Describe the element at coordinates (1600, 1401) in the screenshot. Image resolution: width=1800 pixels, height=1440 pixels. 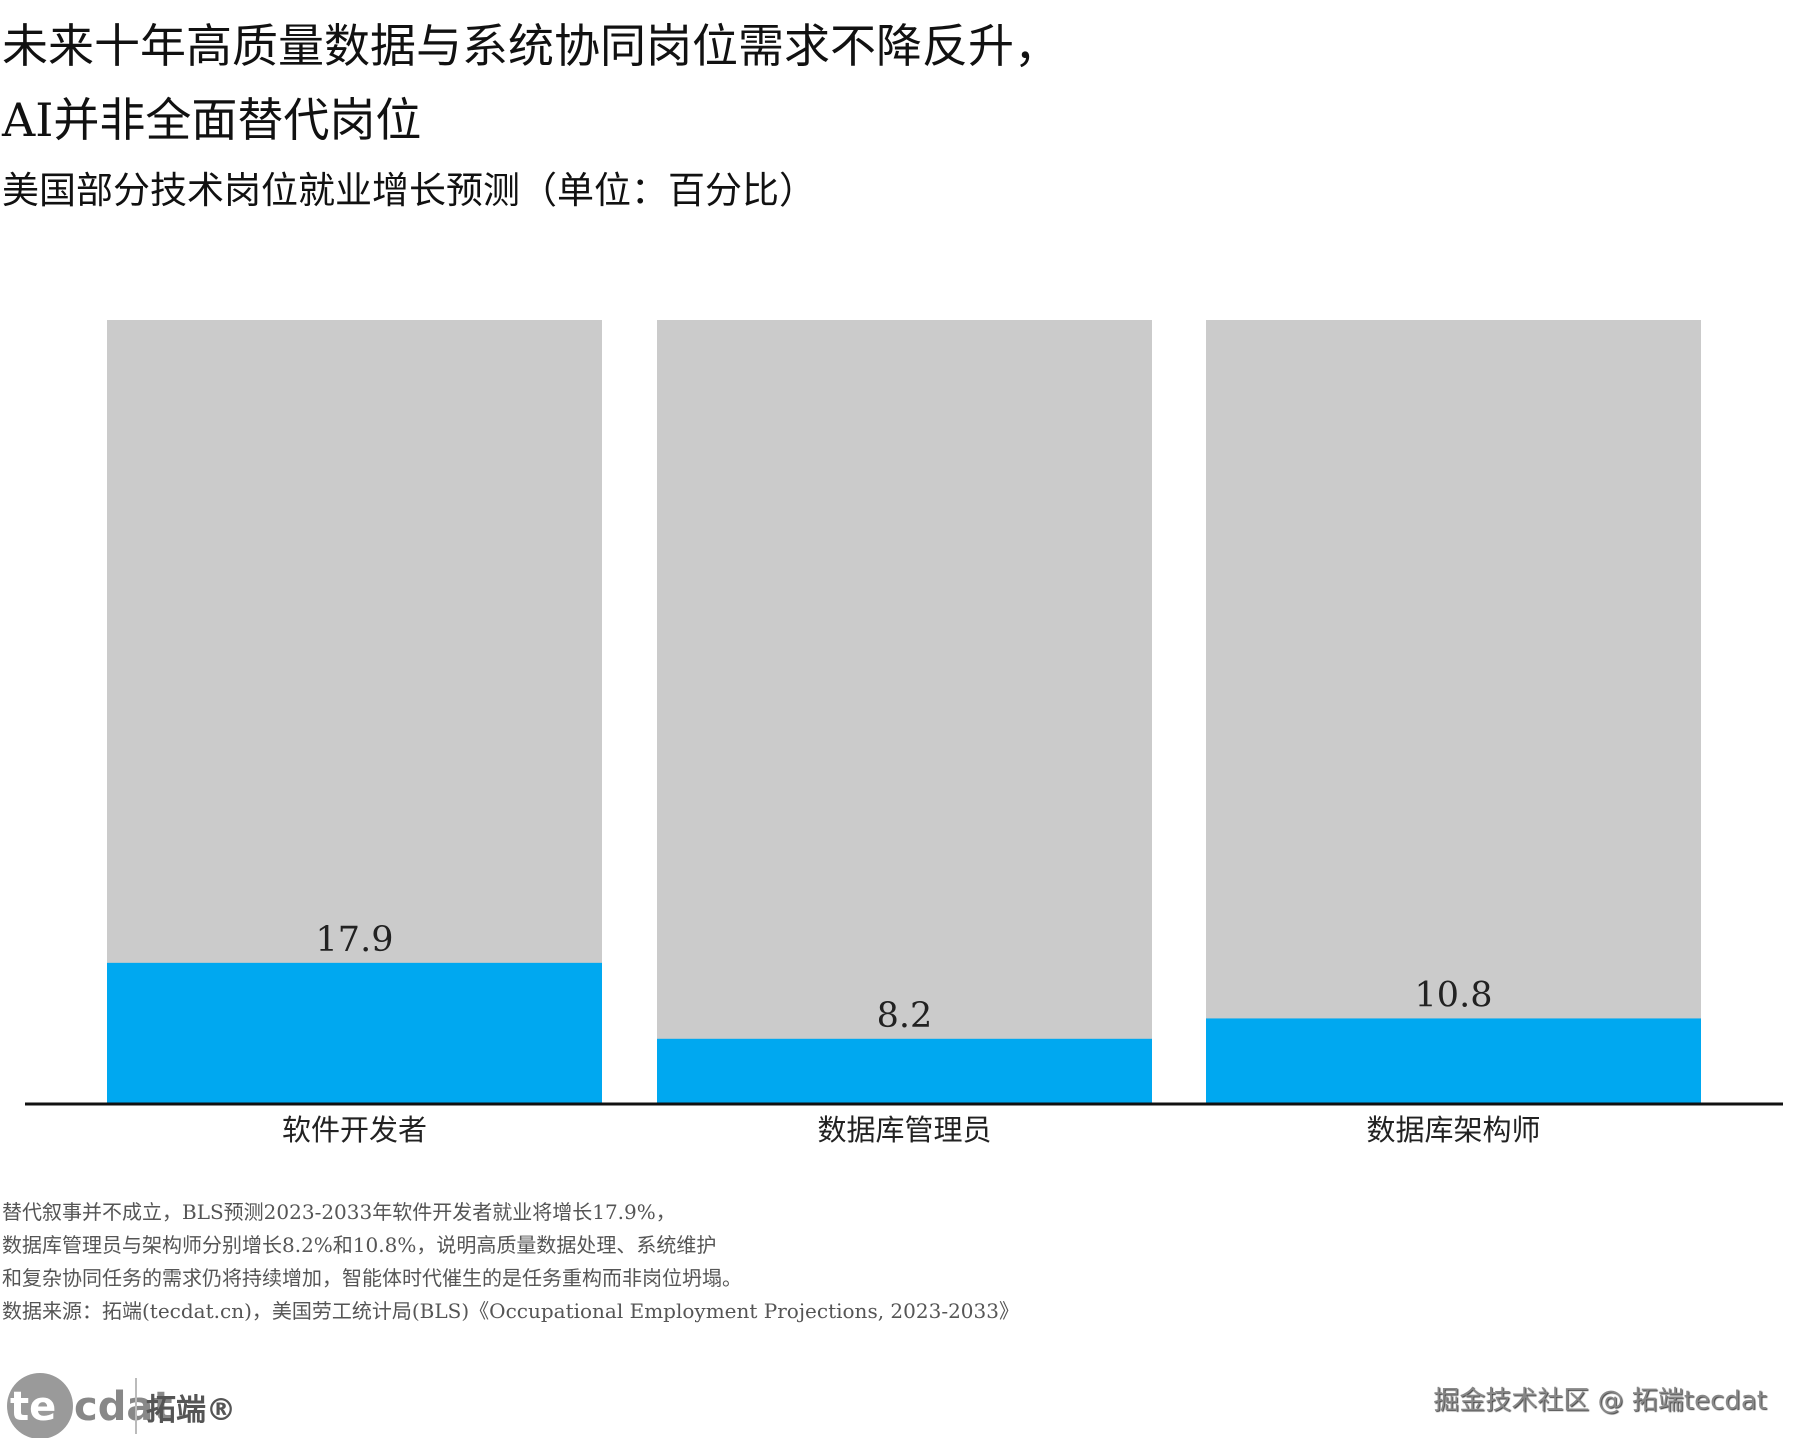
I see `watermark: 掘金技术社区 @ 拓端tecdat` at that location.